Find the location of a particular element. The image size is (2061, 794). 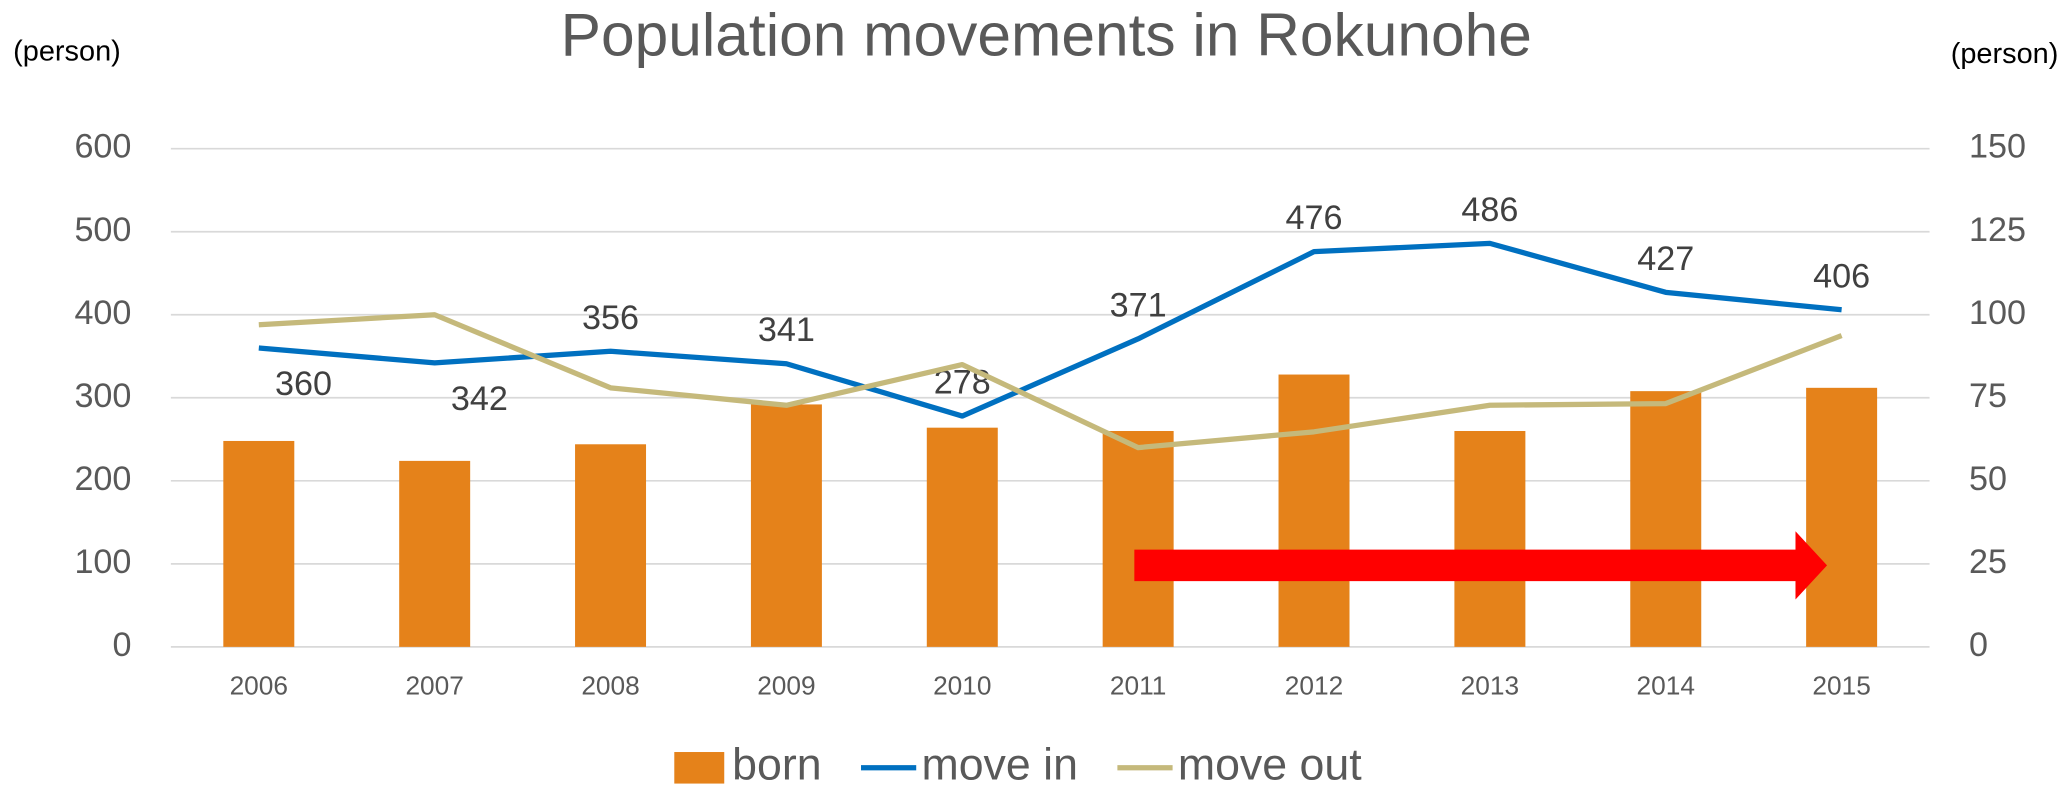

data-label: 360 is located at coordinates (303, 384).